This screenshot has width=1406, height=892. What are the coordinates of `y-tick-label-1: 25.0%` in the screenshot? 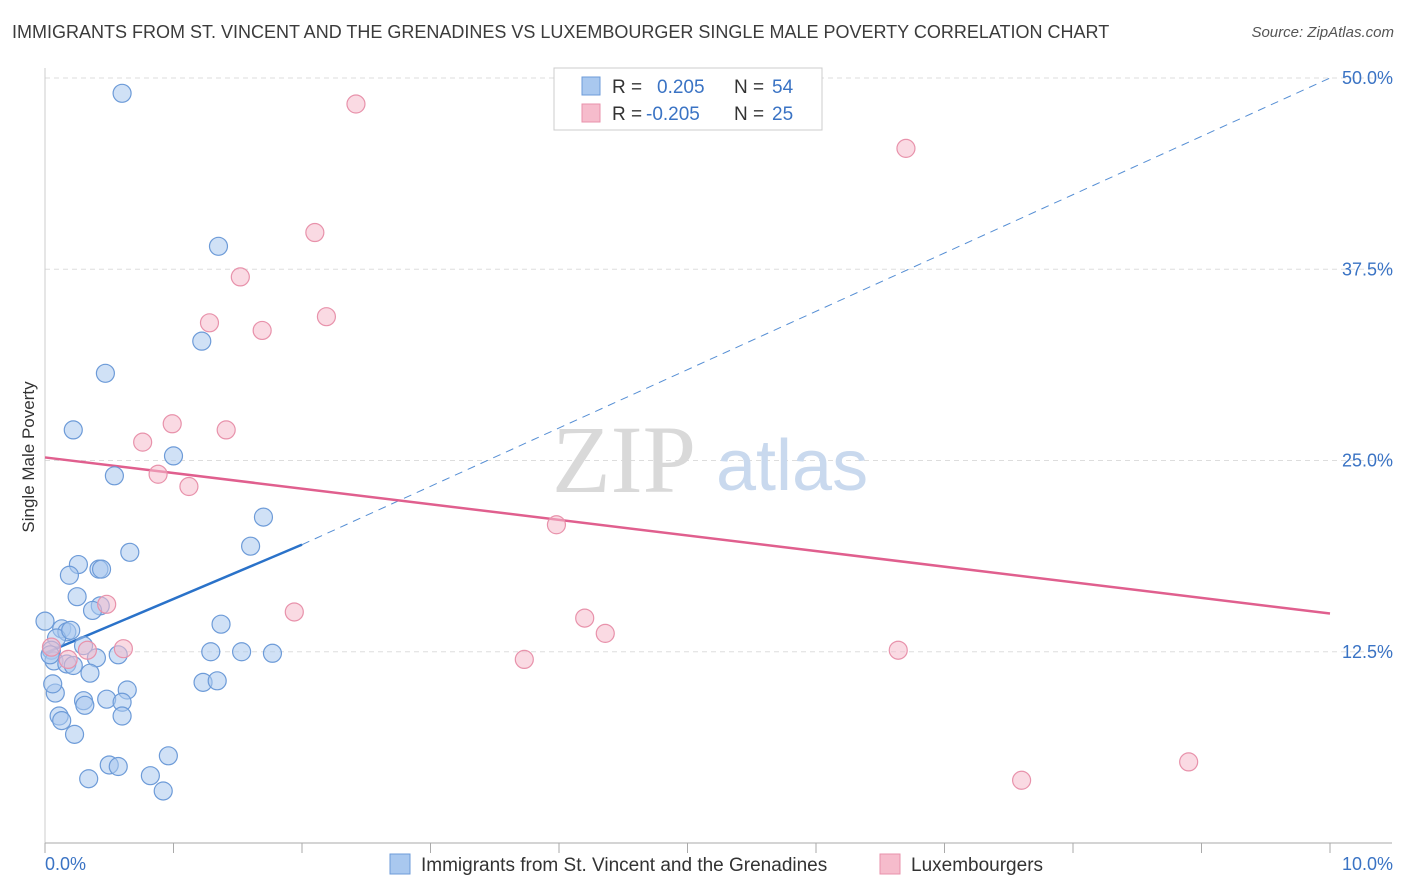 It's located at (1367, 461).